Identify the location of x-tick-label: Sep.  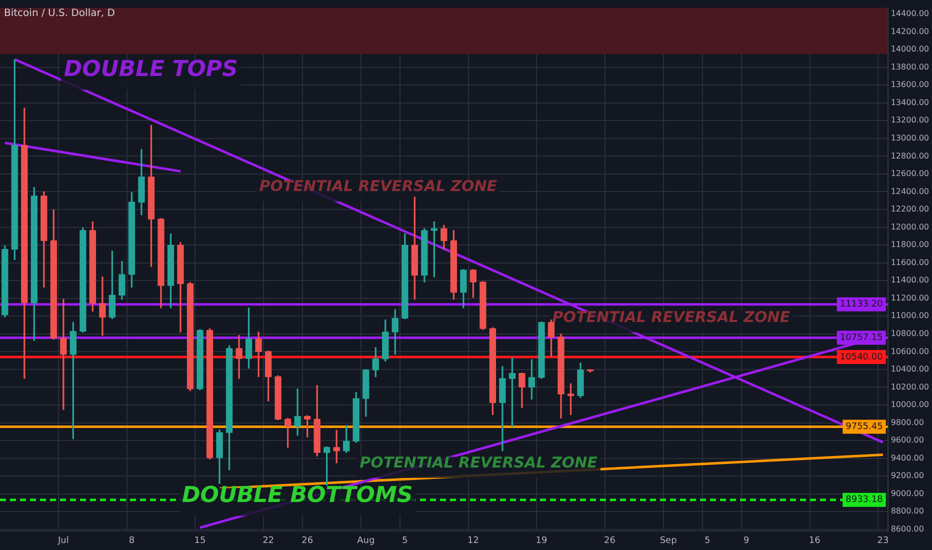
(669, 541).